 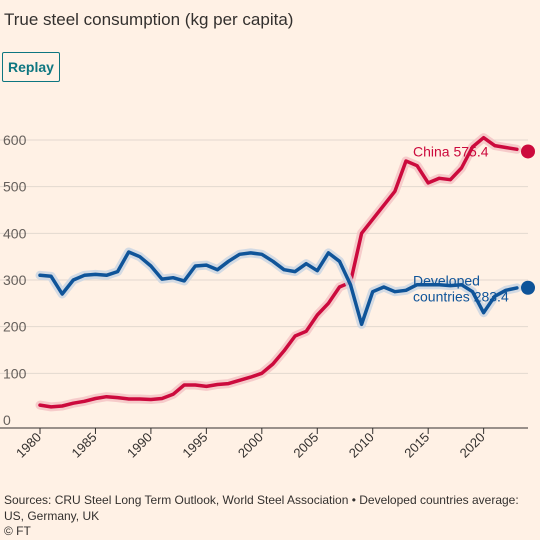 I want to click on x-axis: 1980 1985 1990 1995 2000 2005 2010 2015 2020, so click(x=264, y=444).